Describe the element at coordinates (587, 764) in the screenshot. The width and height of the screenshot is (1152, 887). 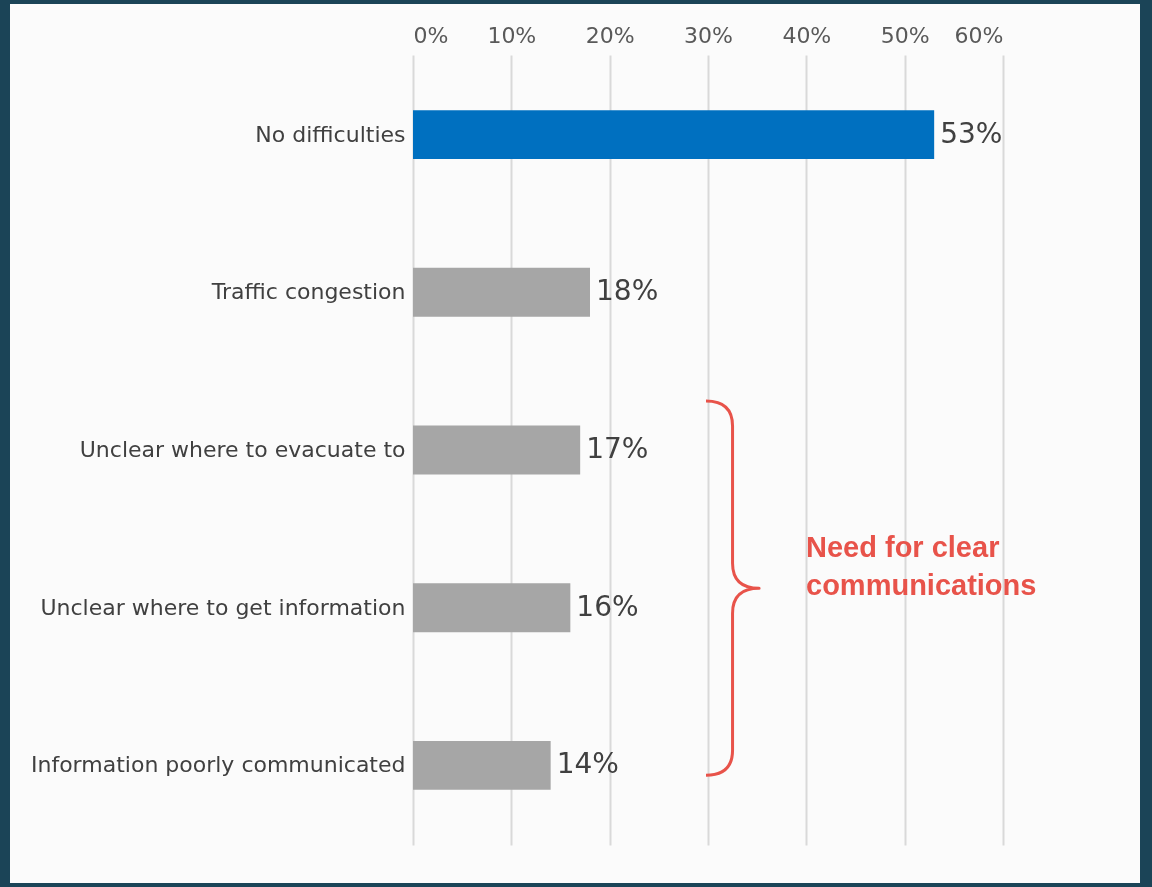
I see `data-label: 14%` at that location.